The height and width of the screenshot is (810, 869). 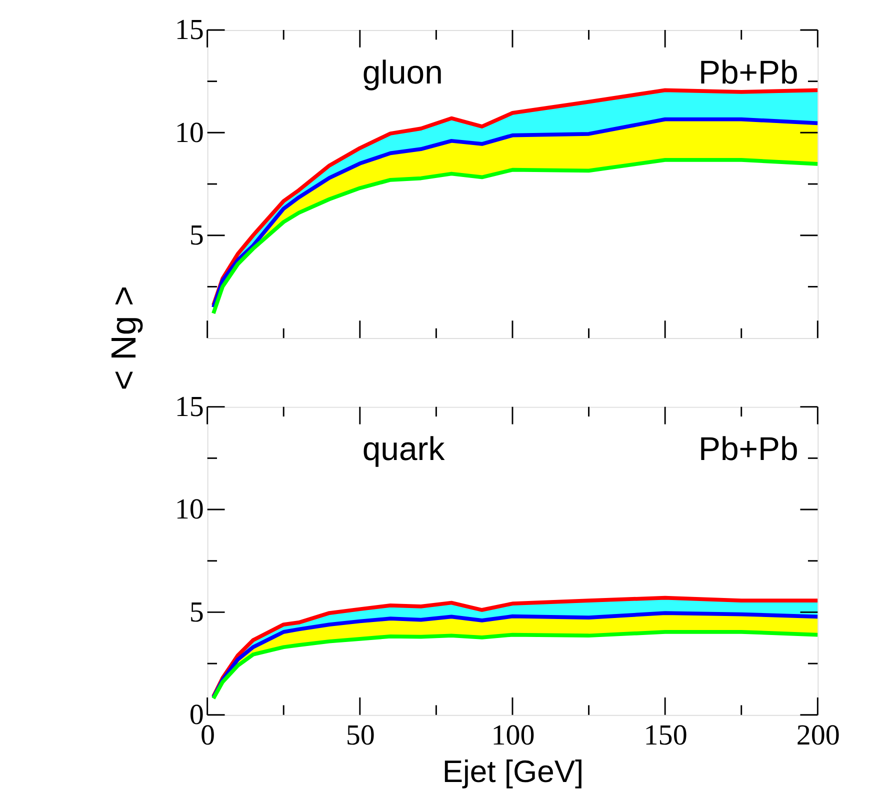 What do you see at coordinates (513, 772) in the screenshot?
I see `x-axis-title: Ejet [GeV]` at bounding box center [513, 772].